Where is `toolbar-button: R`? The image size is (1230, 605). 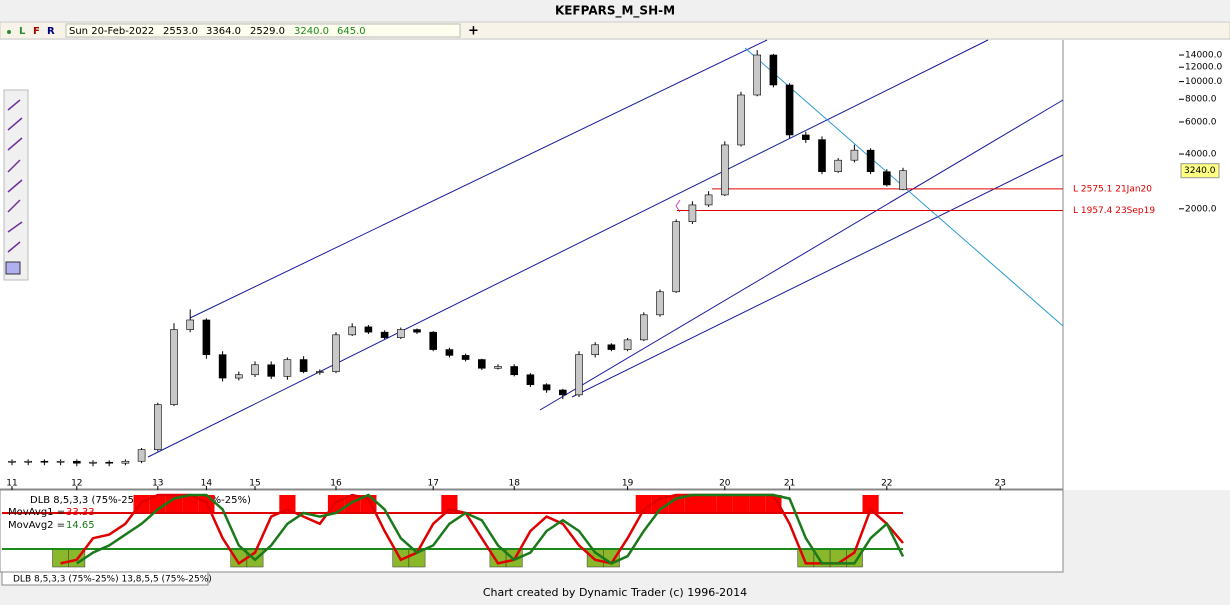 toolbar-button: R is located at coordinates (51, 31).